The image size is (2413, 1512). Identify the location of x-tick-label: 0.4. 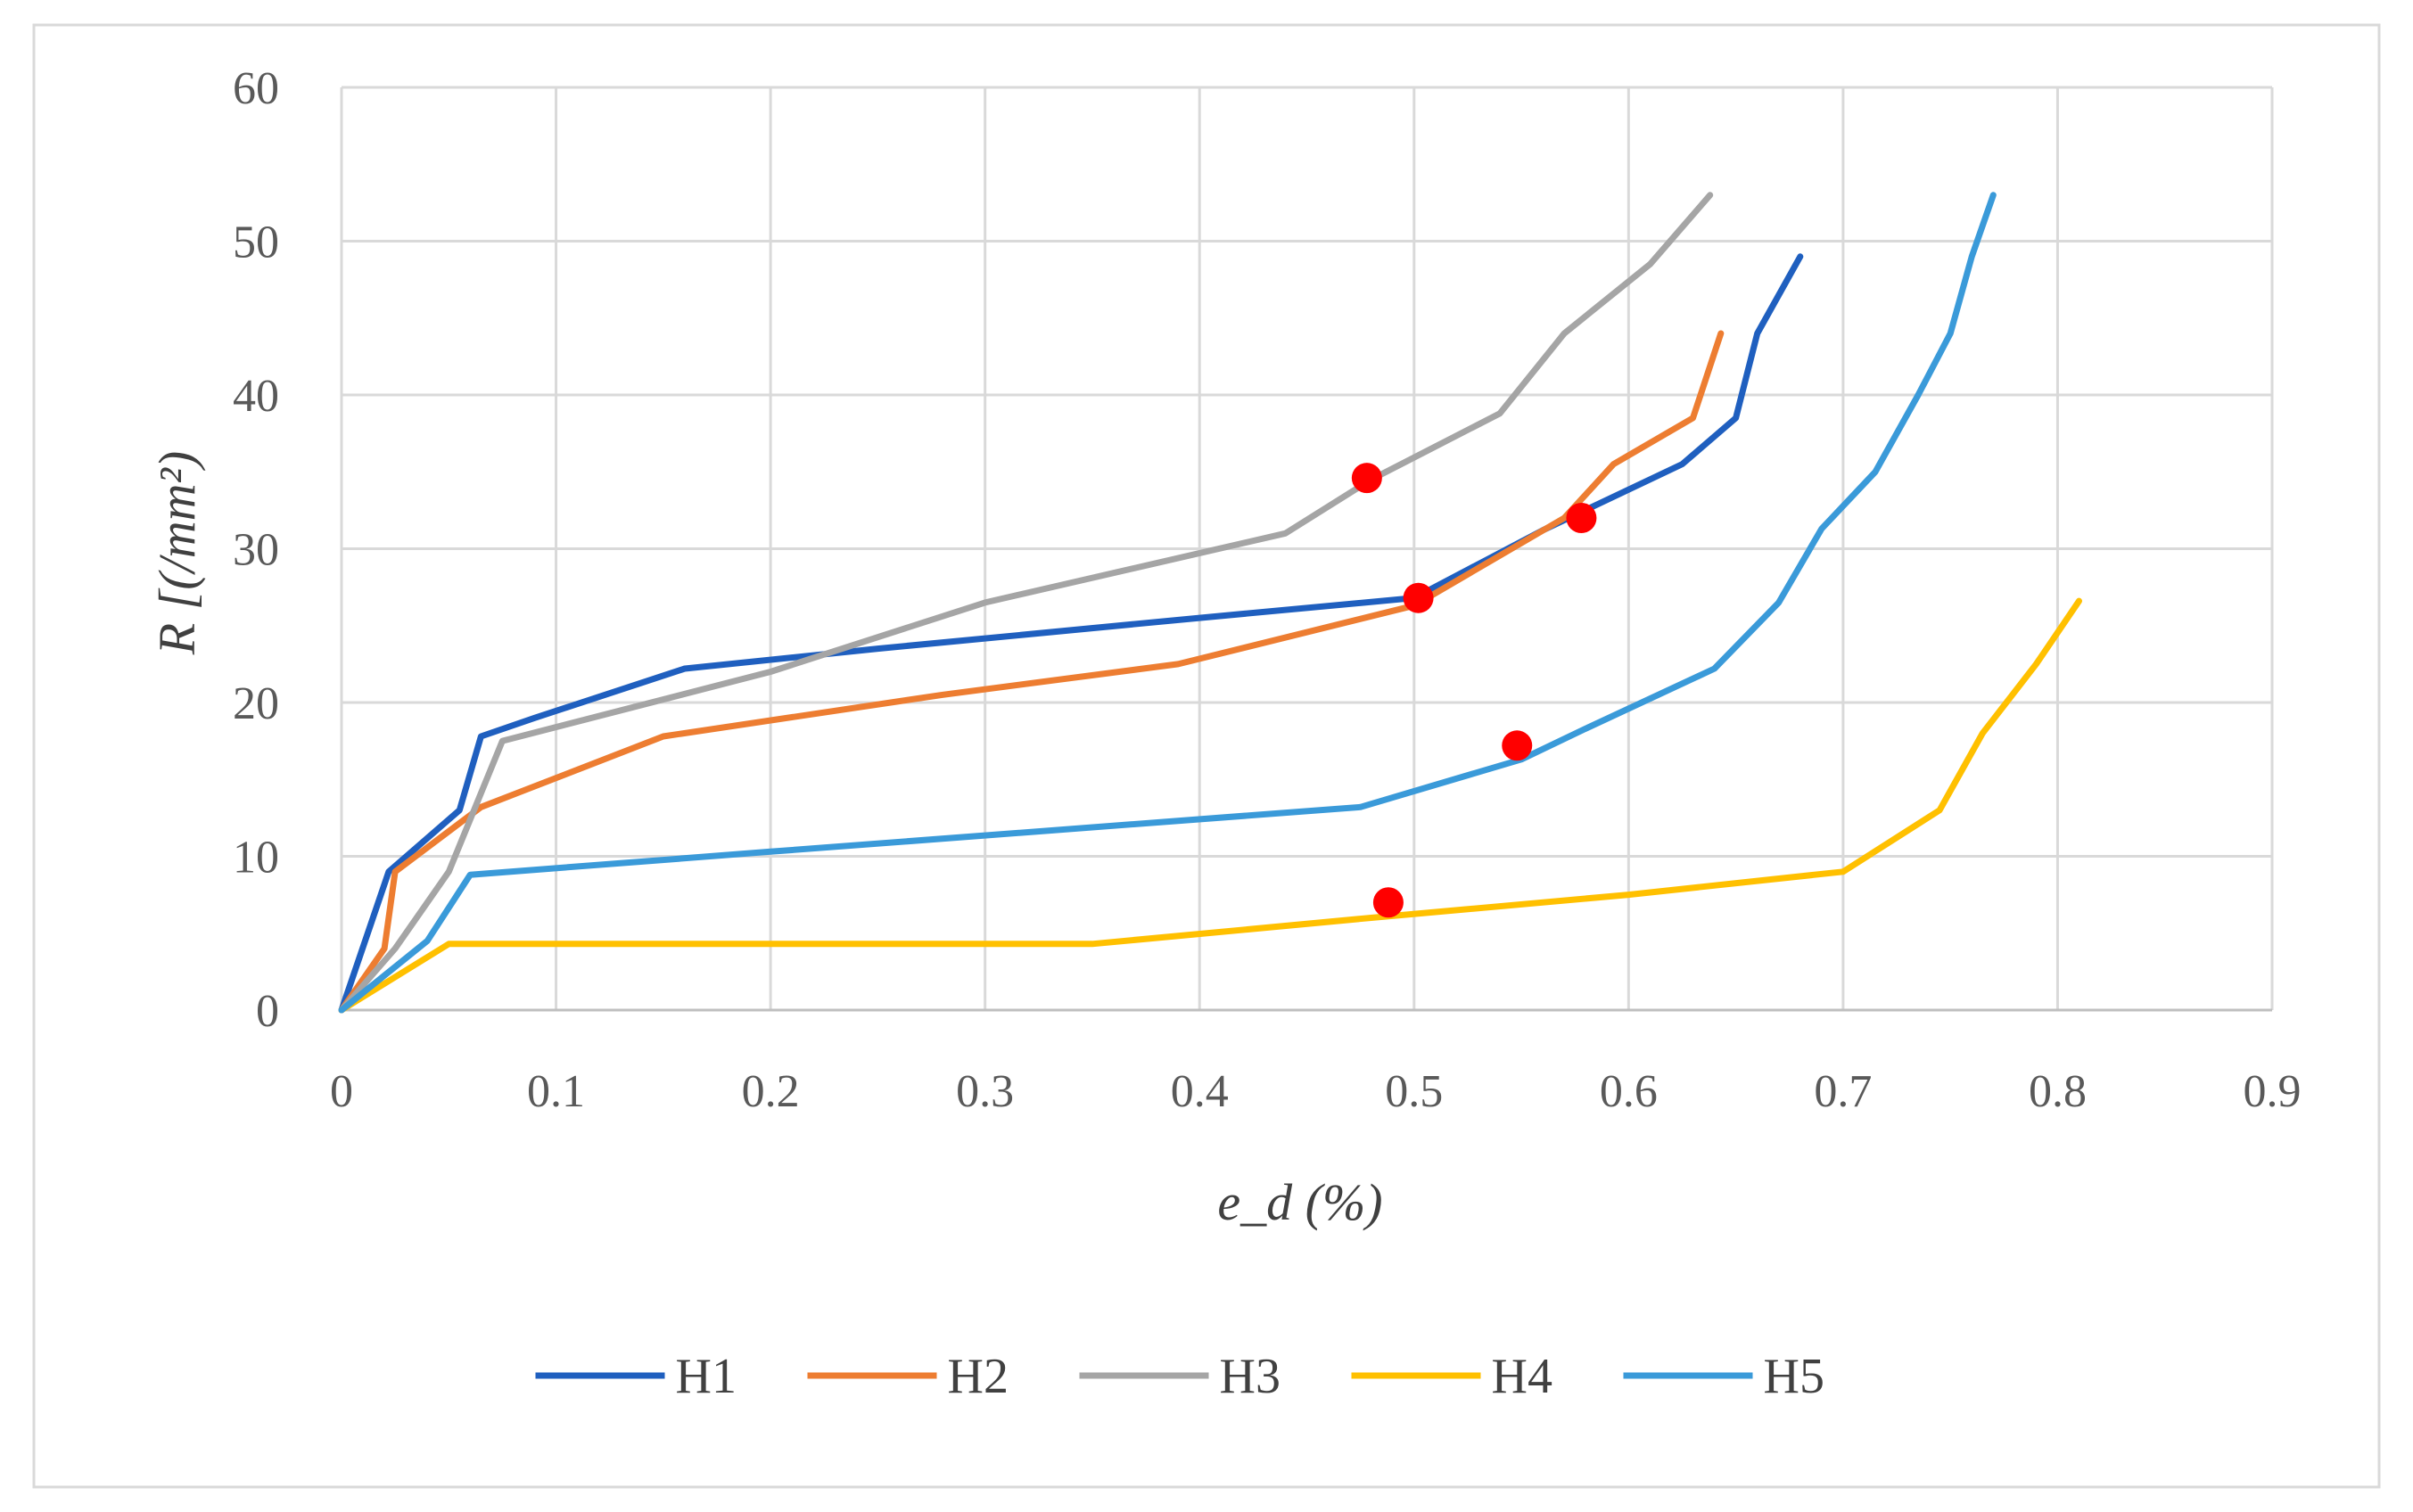
(1200, 1091).